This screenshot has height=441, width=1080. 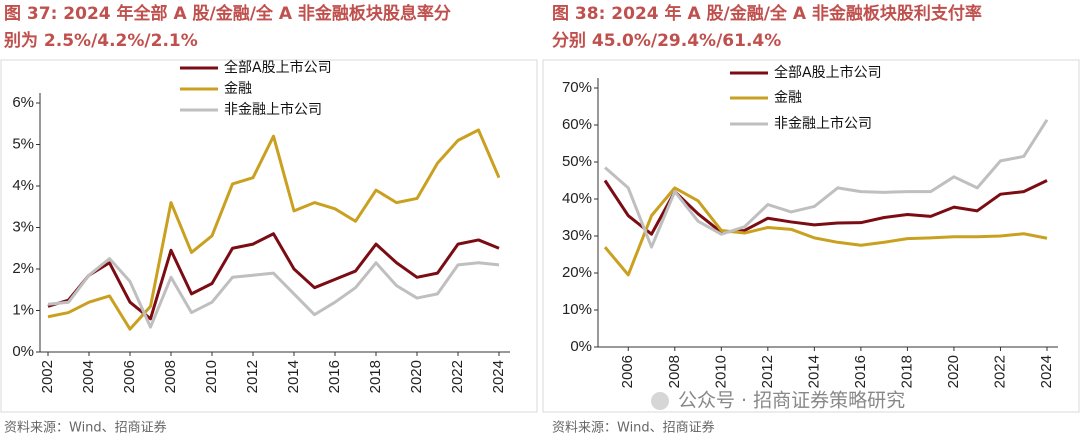 What do you see at coordinates (577, 309) in the screenshot?
I see `y-tick-label: 10%` at bounding box center [577, 309].